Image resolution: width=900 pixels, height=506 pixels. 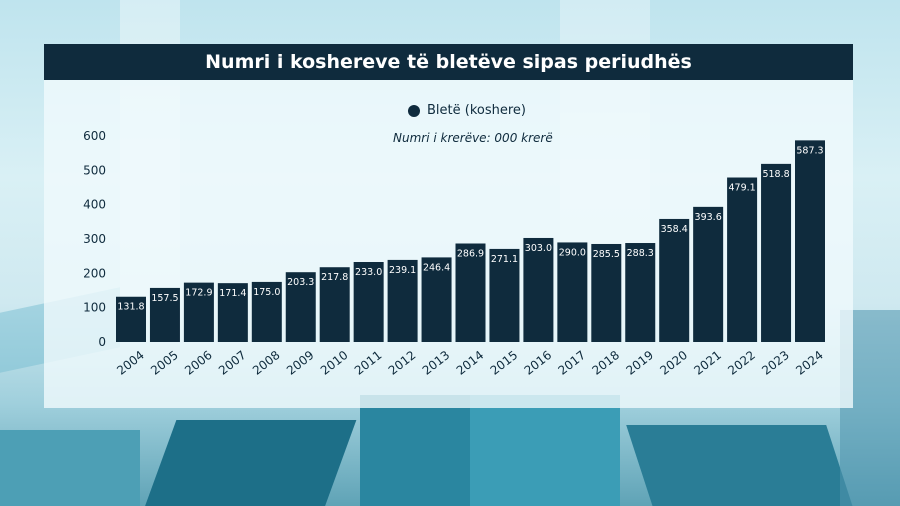 What do you see at coordinates (708, 217) in the screenshot?
I see `data-label: 393.6` at bounding box center [708, 217].